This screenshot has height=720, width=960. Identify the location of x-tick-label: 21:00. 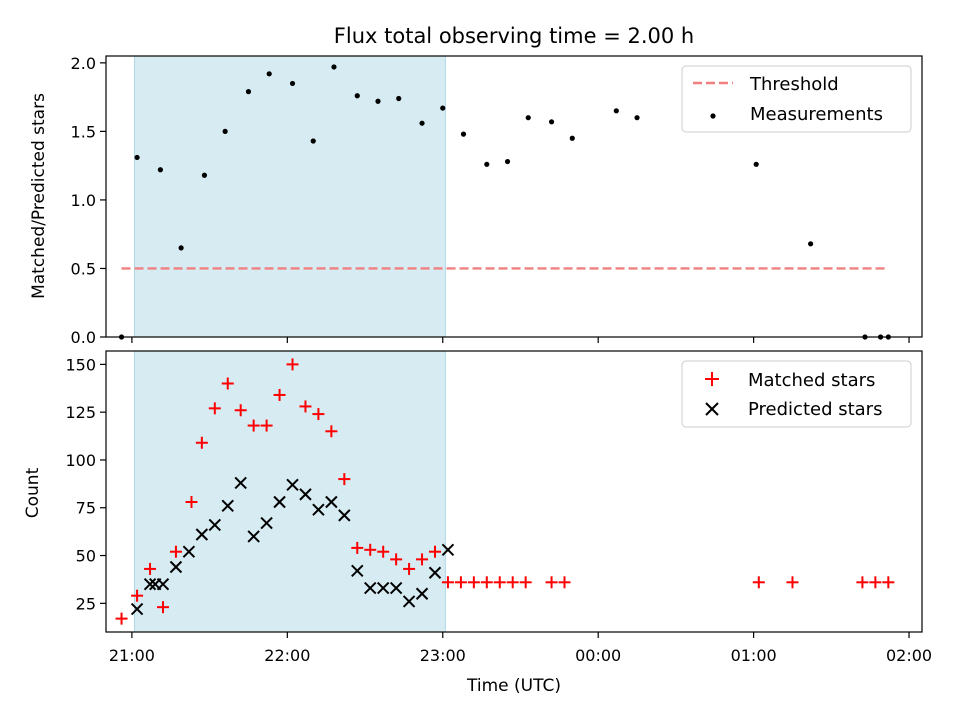
(132, 655).